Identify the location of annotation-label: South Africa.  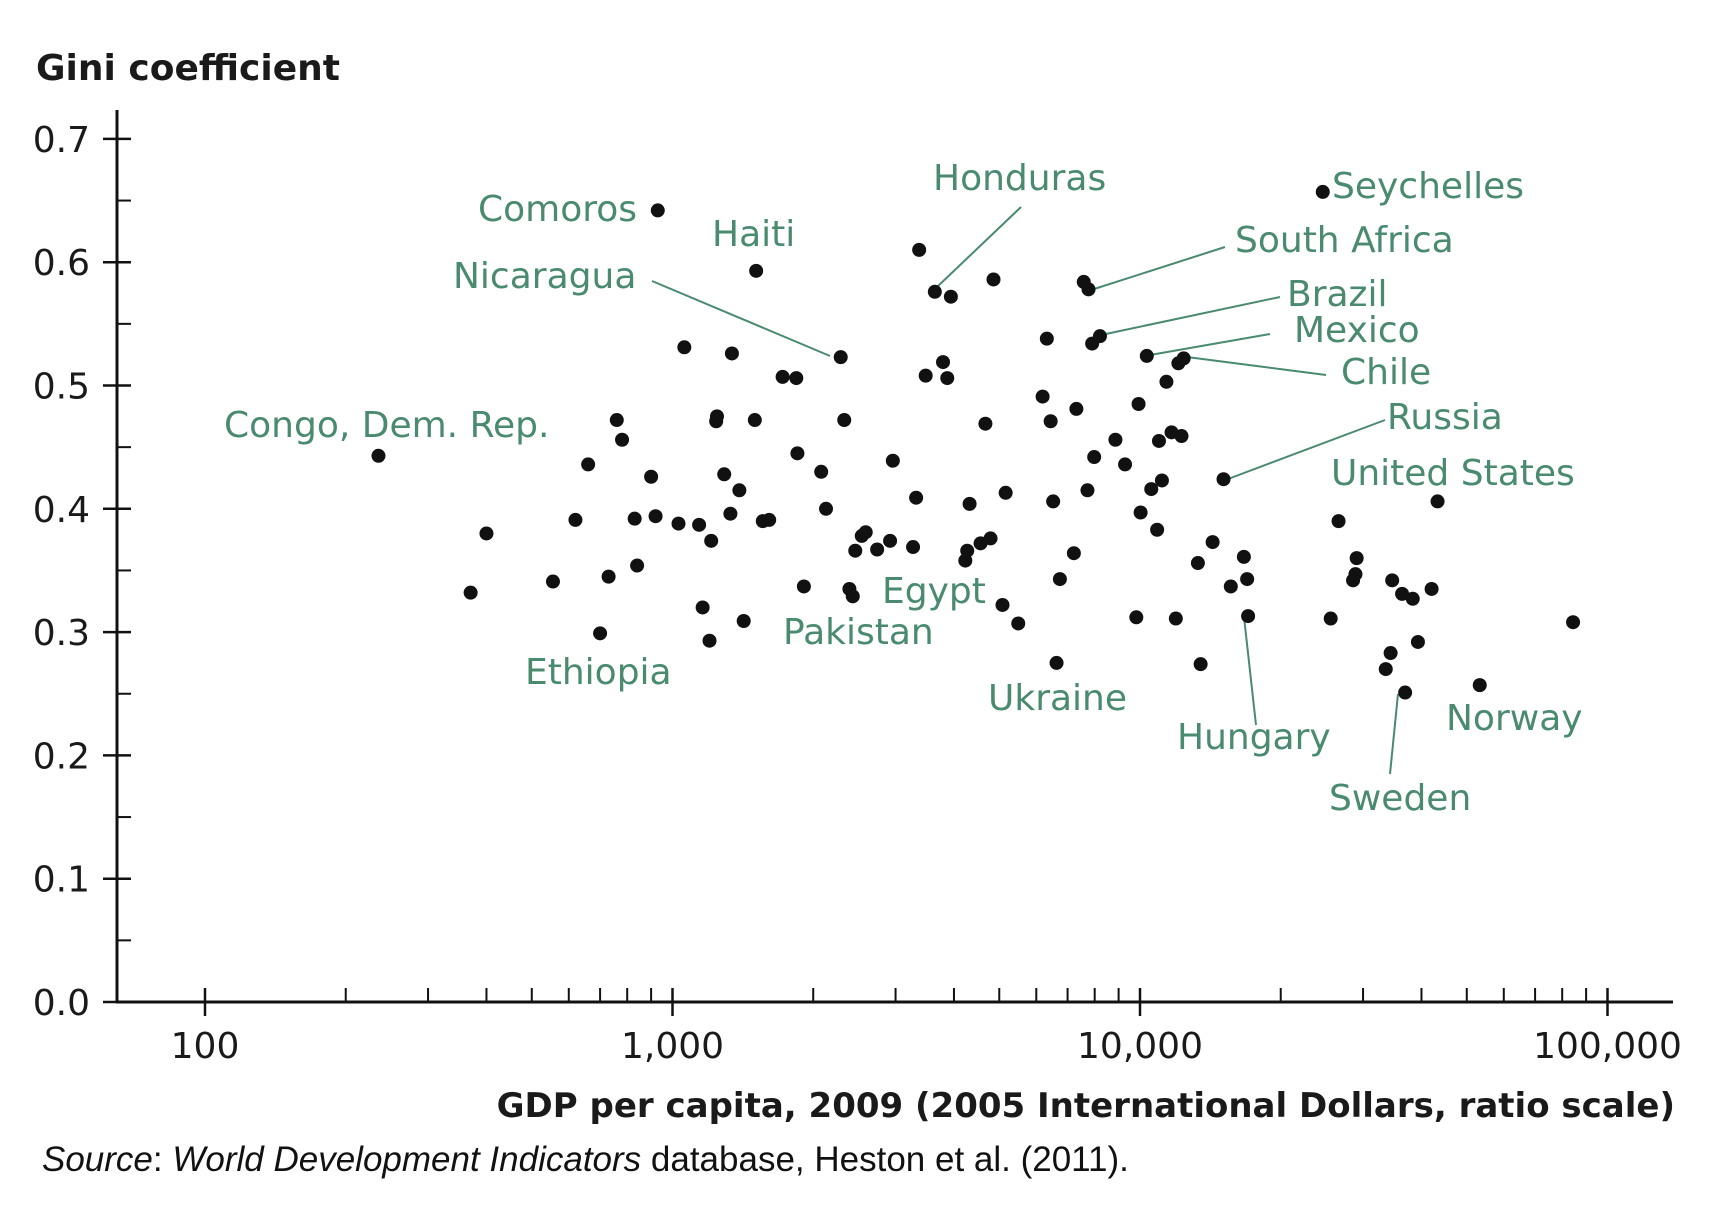
(1344, 240).